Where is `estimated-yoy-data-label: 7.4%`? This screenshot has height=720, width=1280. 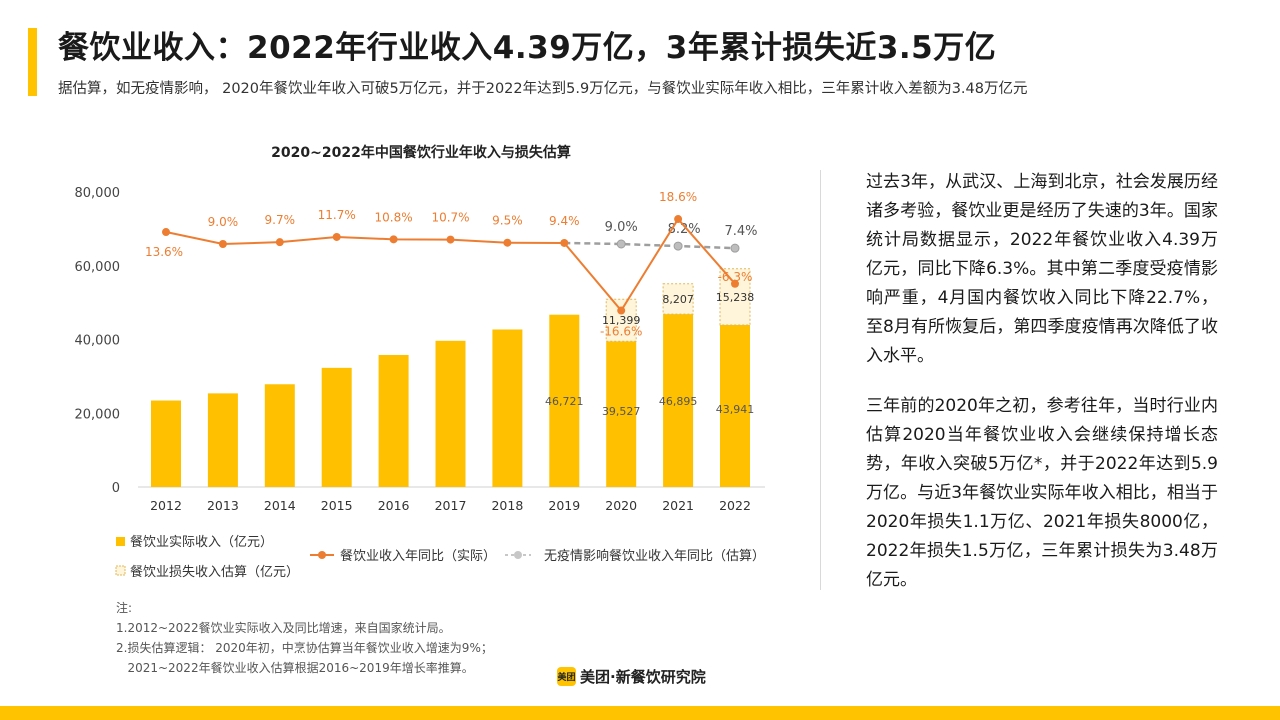 estimated-yoy-data-label: 7.4% is located at coordinates (740, 231).